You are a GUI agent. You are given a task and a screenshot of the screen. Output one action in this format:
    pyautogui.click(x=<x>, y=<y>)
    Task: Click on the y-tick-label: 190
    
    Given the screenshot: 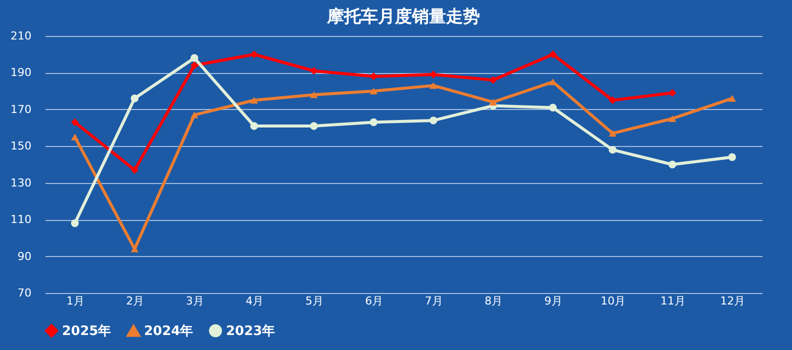 What is the action you would take?
    pyautogui.click(x=21, y=73)
    